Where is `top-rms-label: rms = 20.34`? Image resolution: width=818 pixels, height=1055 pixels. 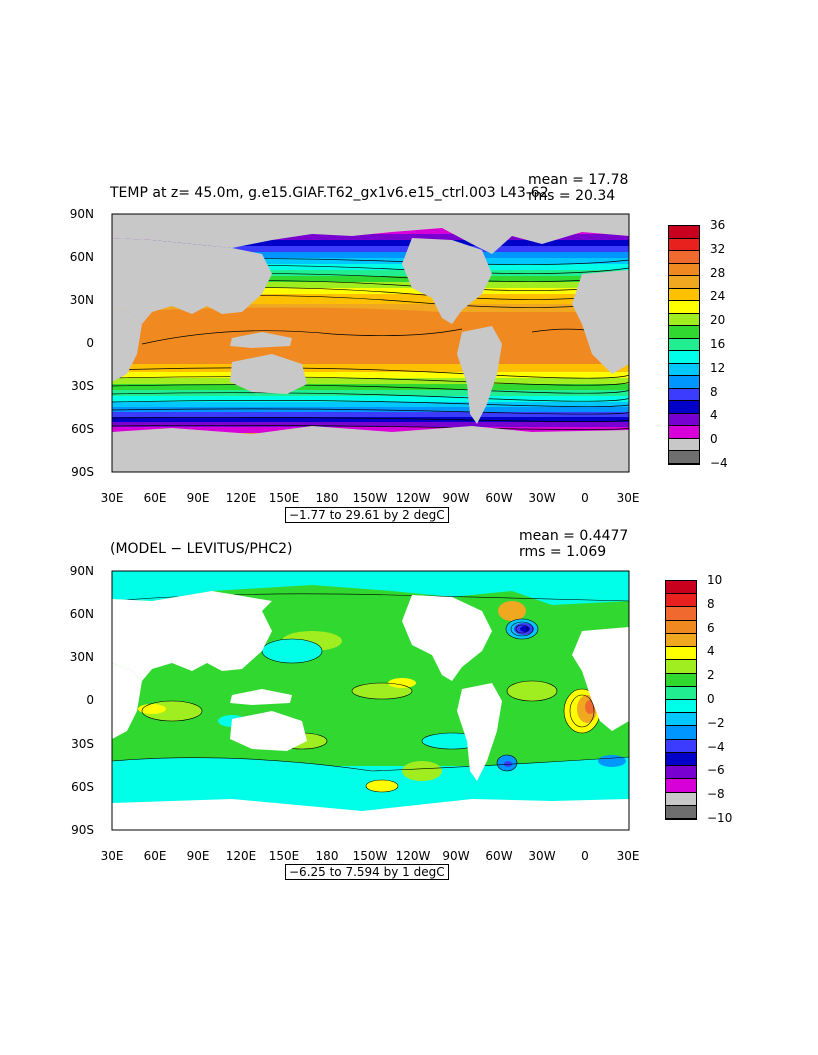
top-rms-label: rms = 20.34 is located at coordinates (572, 196).